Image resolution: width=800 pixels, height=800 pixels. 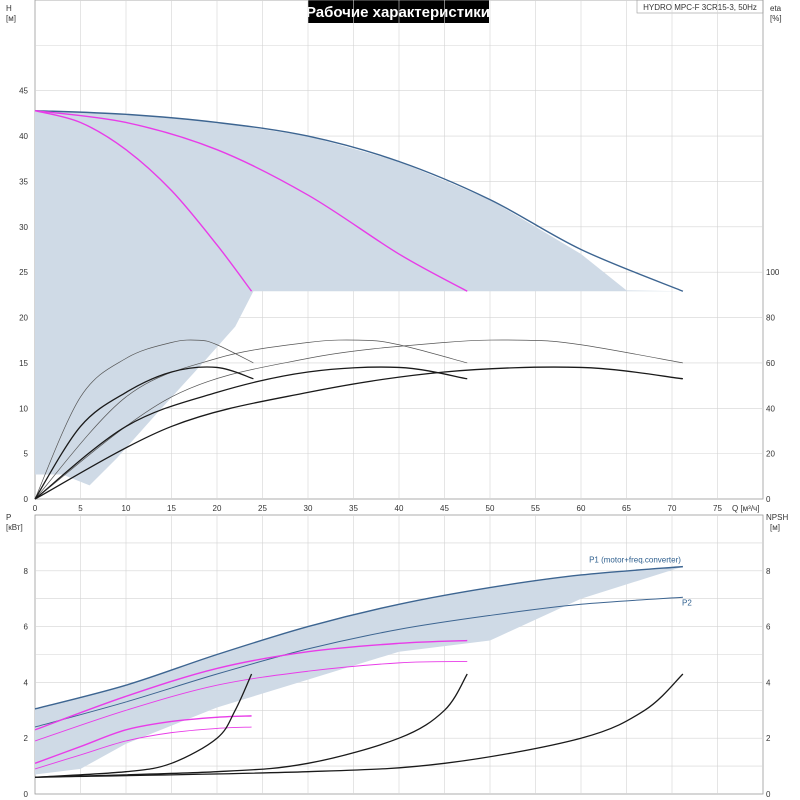 What do you see at coordinates (768, 499) in the screenshot?
I see `top-y2-tick-label: 0` at bounding box center [768, 499].